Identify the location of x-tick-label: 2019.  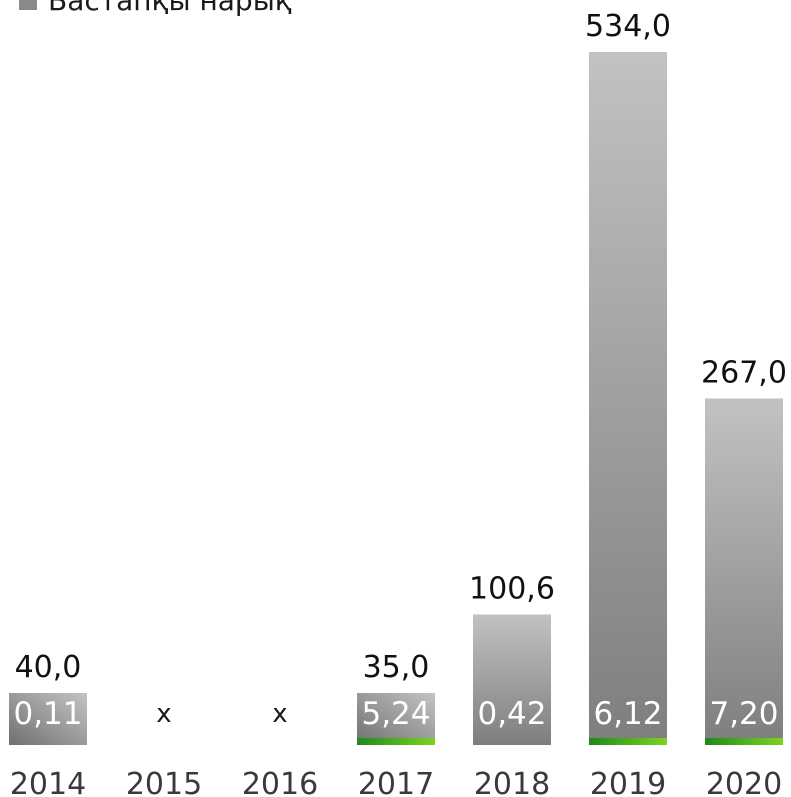
(628, 782).